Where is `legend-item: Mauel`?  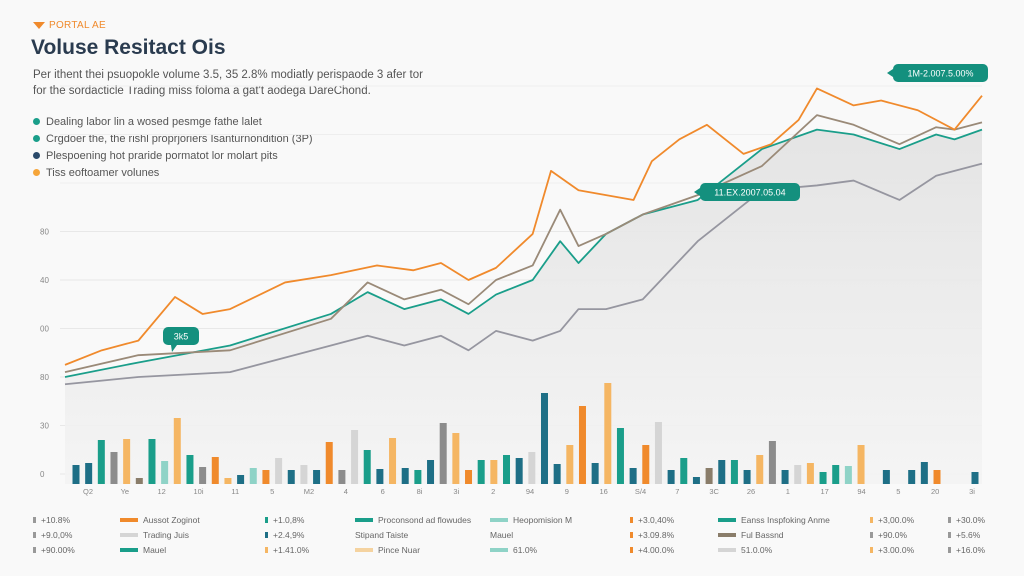
legend-item: Mauel is located at coordinates (501, 535).